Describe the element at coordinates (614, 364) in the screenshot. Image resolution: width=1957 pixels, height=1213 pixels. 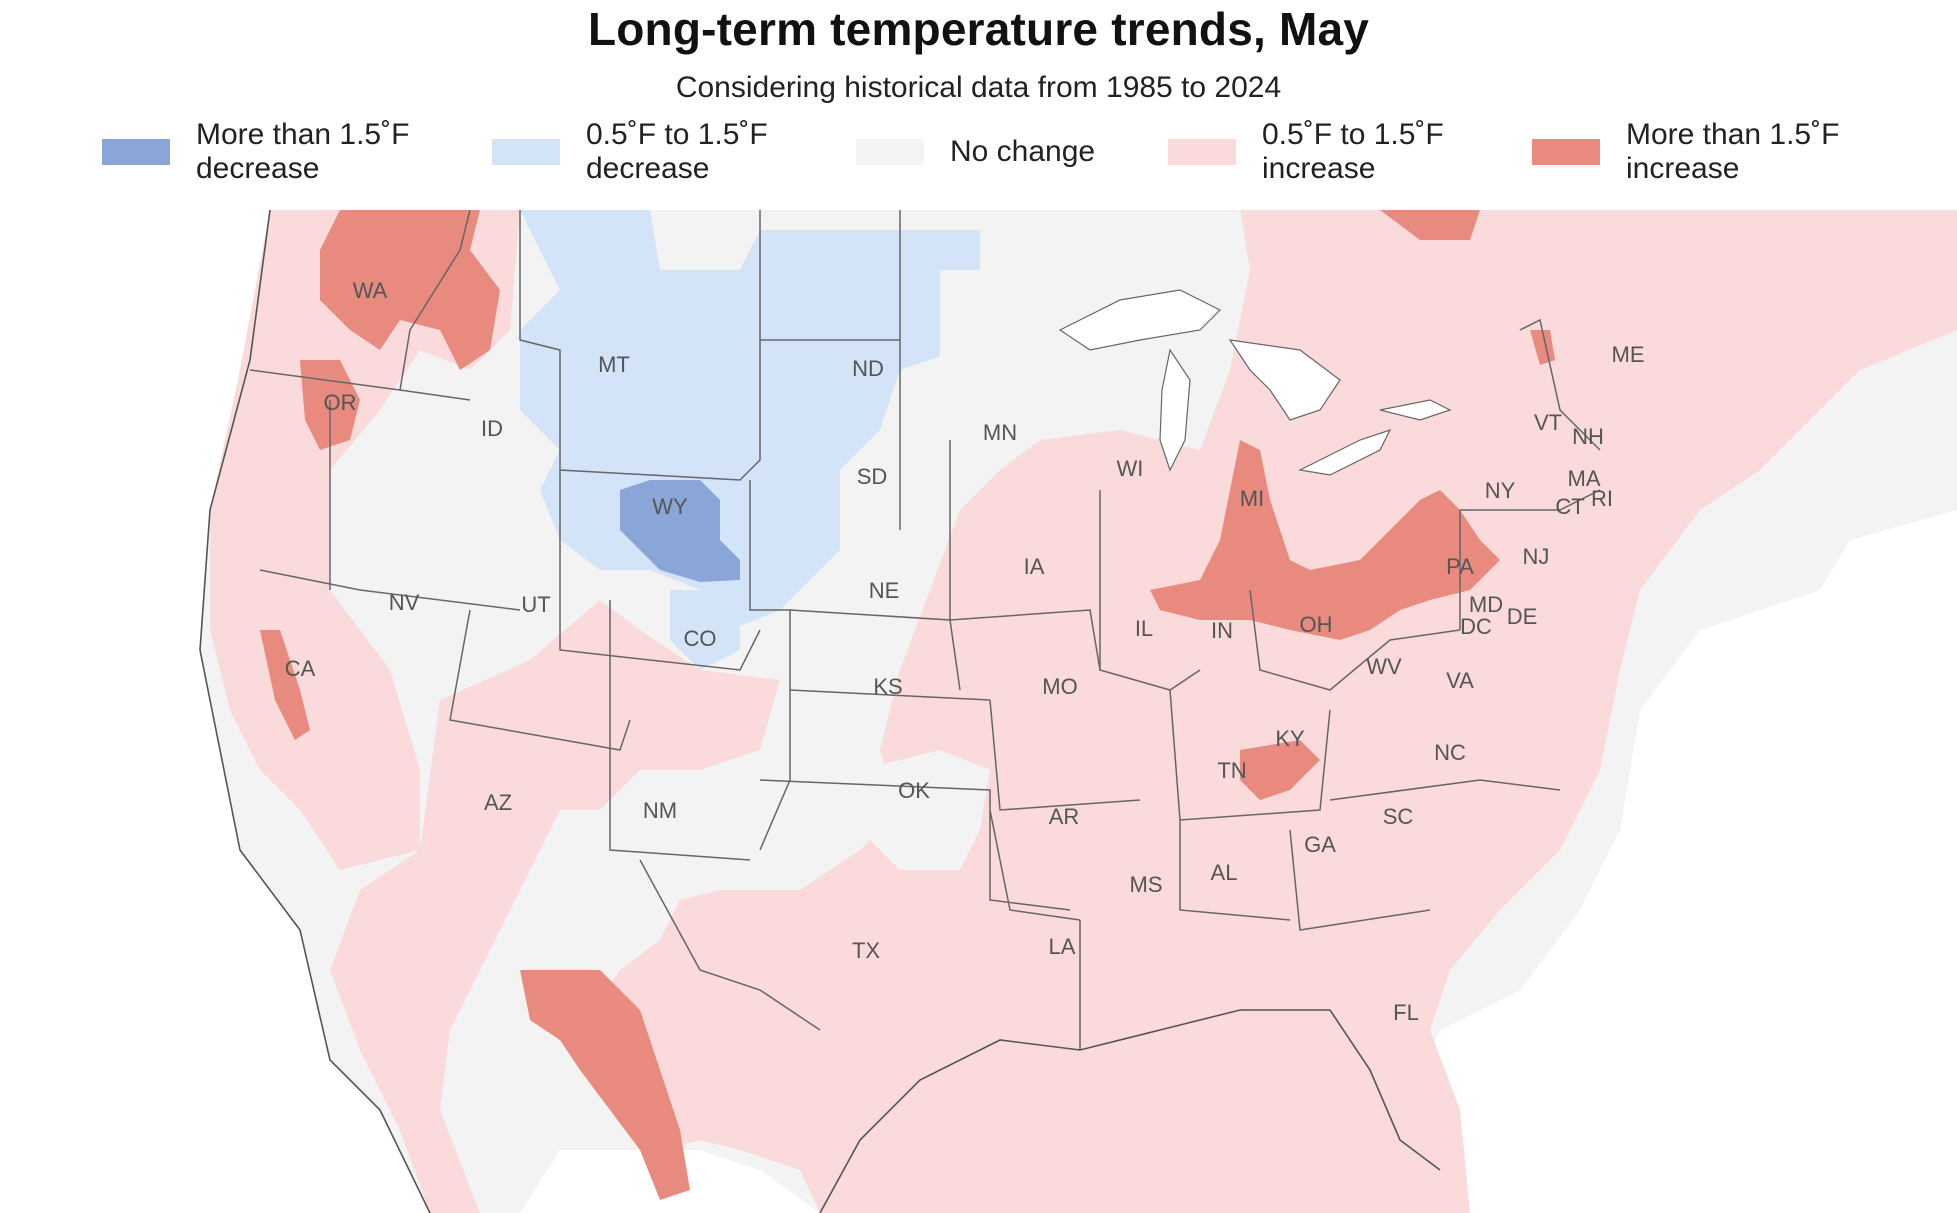
I see `state-label-mt: MT` at that location.